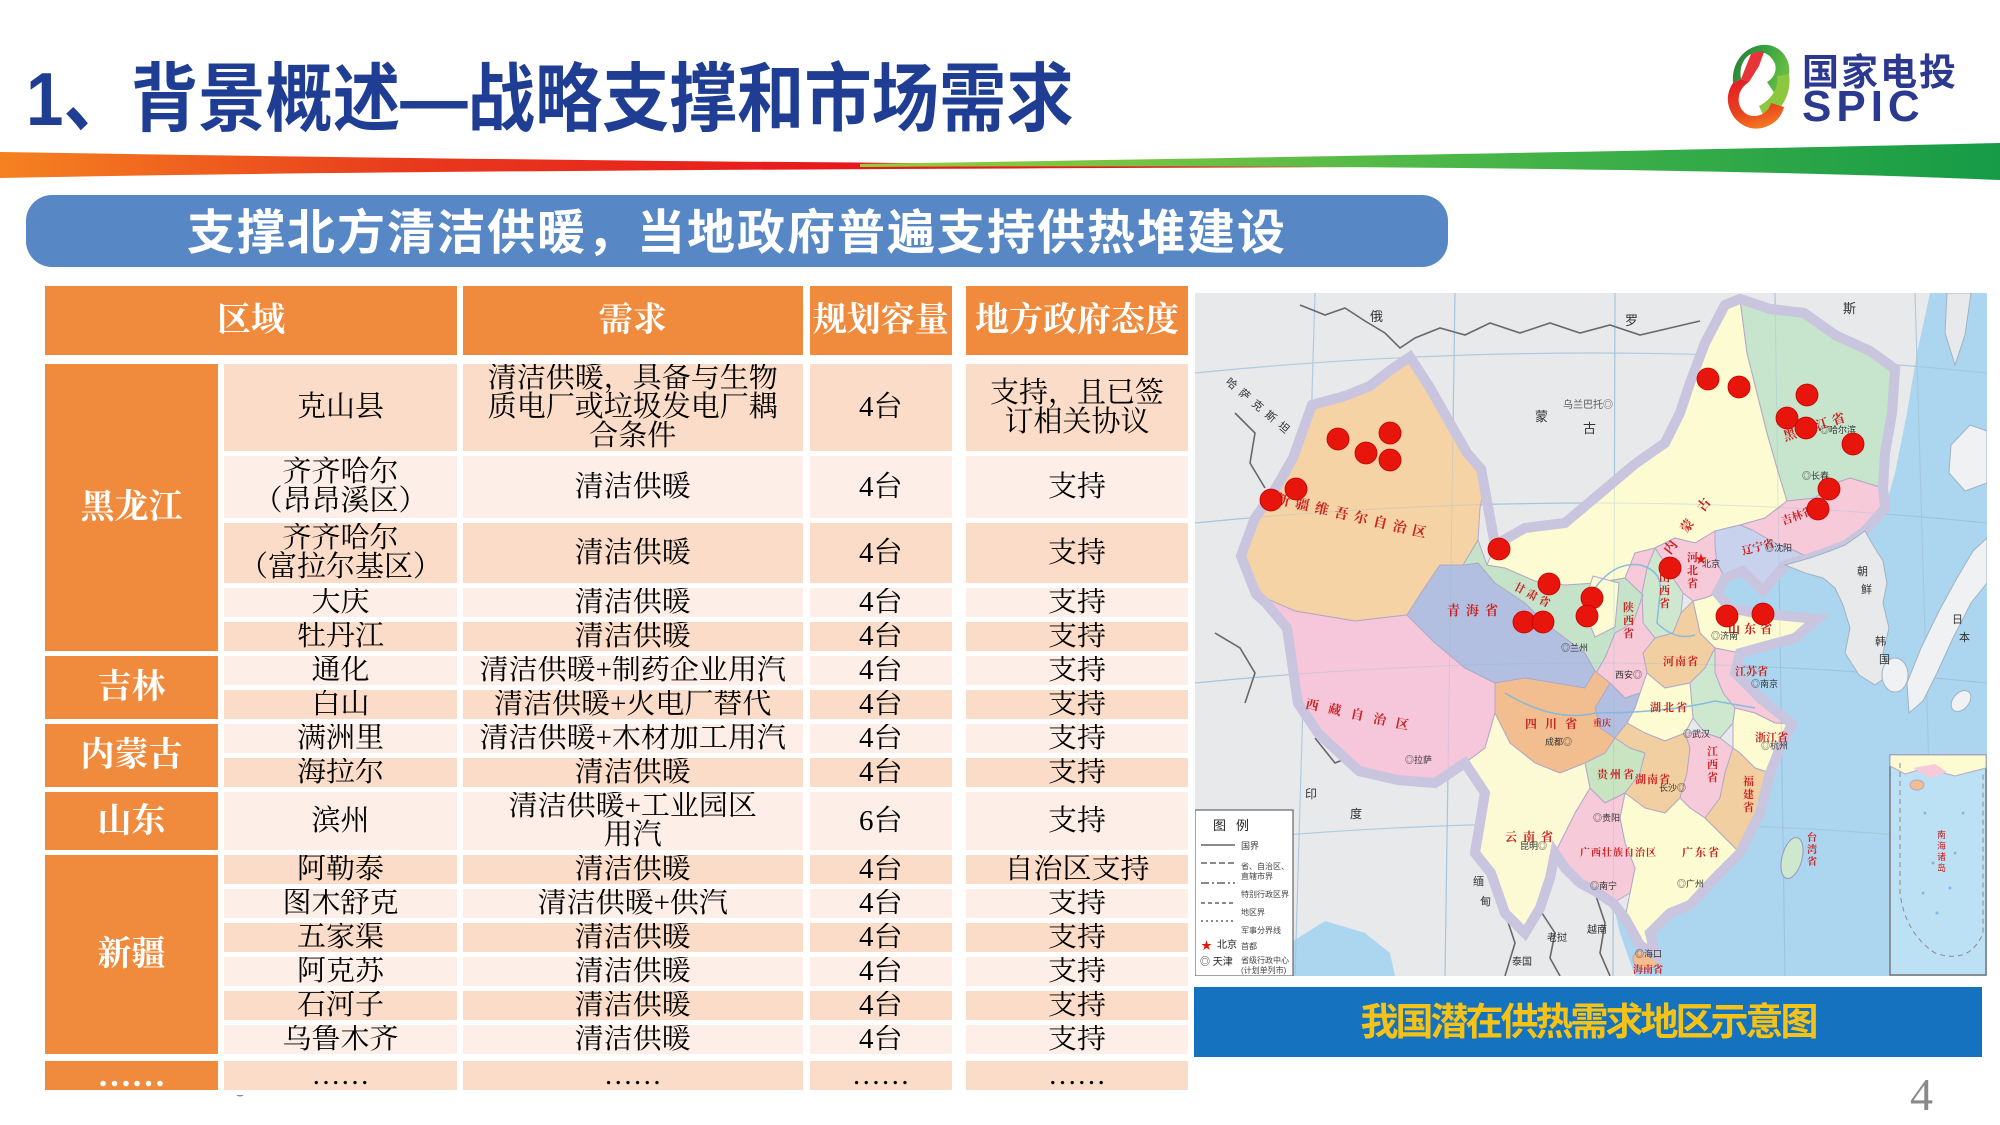 The width and height of the screenshot is (2000, 1125). What do you see at coordinates (1884, 659) in the screenshot?
I see `svg-text: 国` at bounding box center [1884, 659].